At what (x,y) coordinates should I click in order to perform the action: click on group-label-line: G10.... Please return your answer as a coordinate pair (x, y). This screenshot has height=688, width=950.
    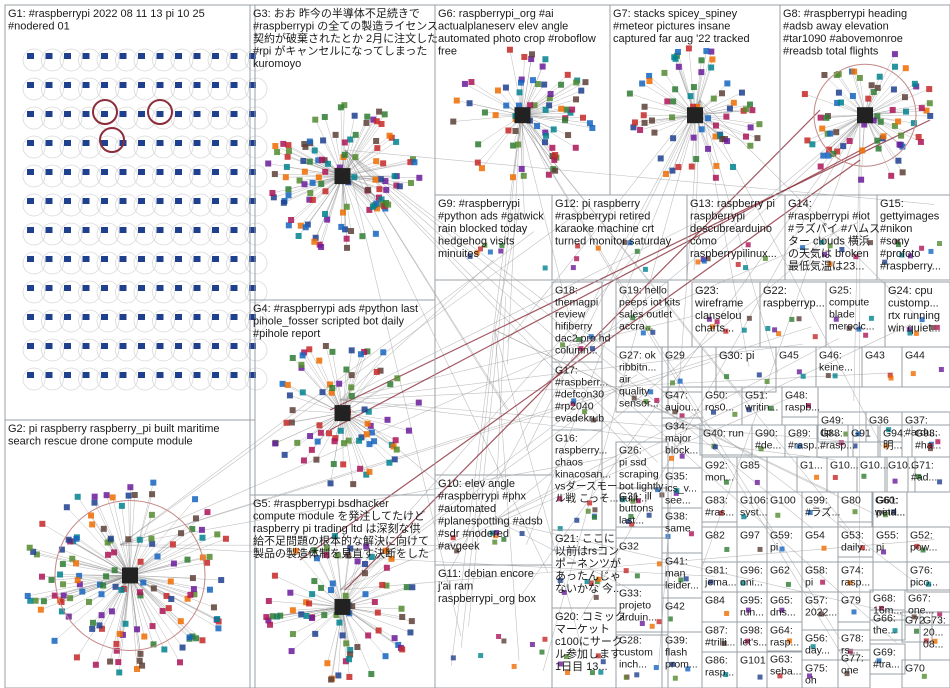
    Looking at the image, I should click on (844, 466).